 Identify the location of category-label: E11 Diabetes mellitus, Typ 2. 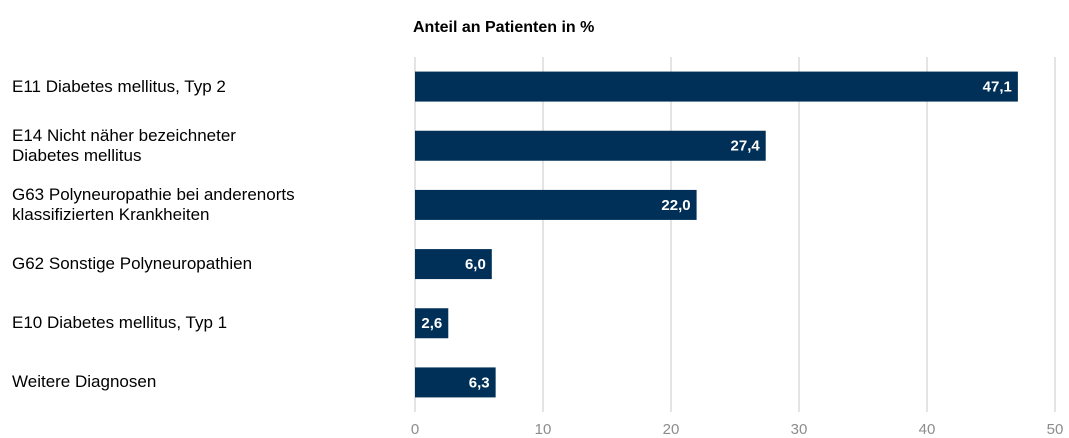
(119, 86).